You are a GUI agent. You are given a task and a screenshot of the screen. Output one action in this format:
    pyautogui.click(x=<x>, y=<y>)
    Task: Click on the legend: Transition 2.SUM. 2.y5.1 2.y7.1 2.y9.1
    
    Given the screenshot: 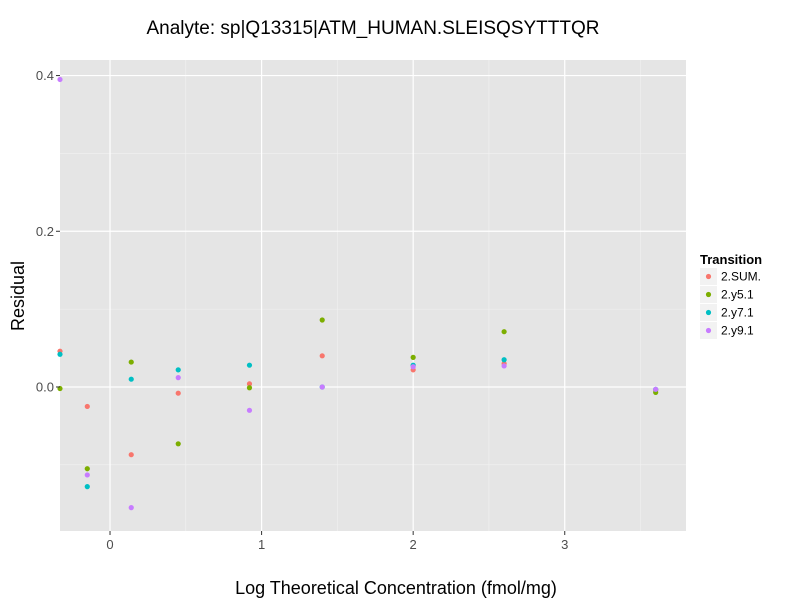 What is the action you would take?
    pyautogui.click(x=731, y=295)
    